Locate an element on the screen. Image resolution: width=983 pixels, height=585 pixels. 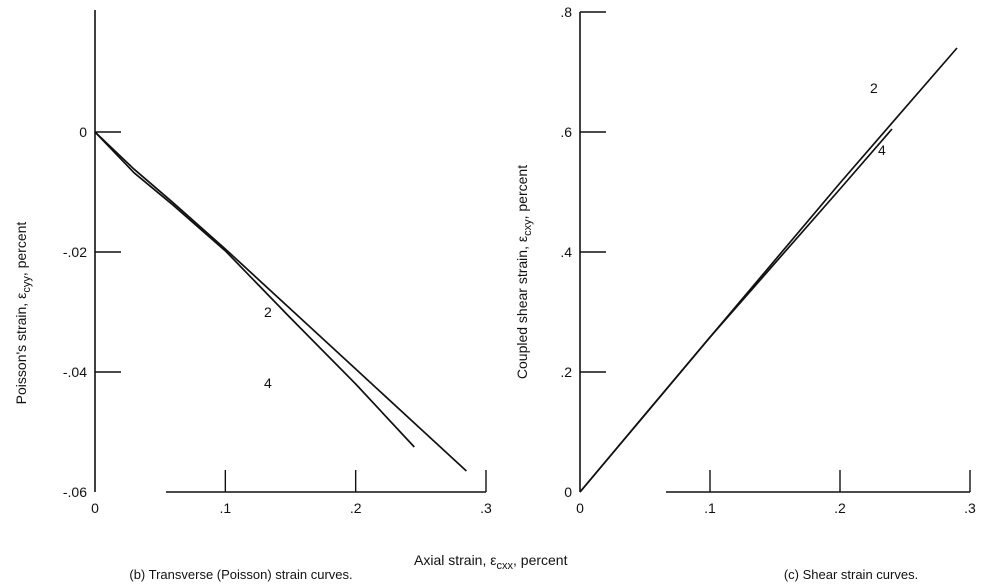
y-tick-label: .8 is located at coordinates (566, 12).